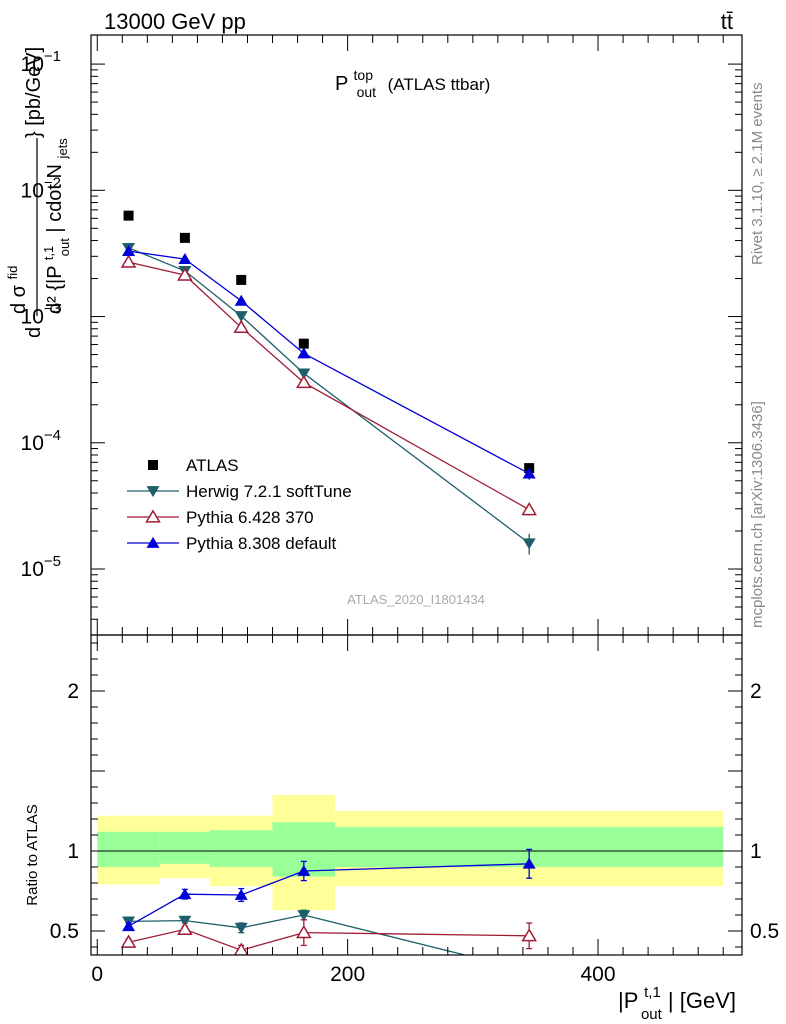 The width and height of the screenshot is (786, 1024). Describe the element at coordinates (55, 226) in the screenshot. I see `svg-text:d² {|P t,1 out: d² {|P t,1 out | cdot N jets` at that location.